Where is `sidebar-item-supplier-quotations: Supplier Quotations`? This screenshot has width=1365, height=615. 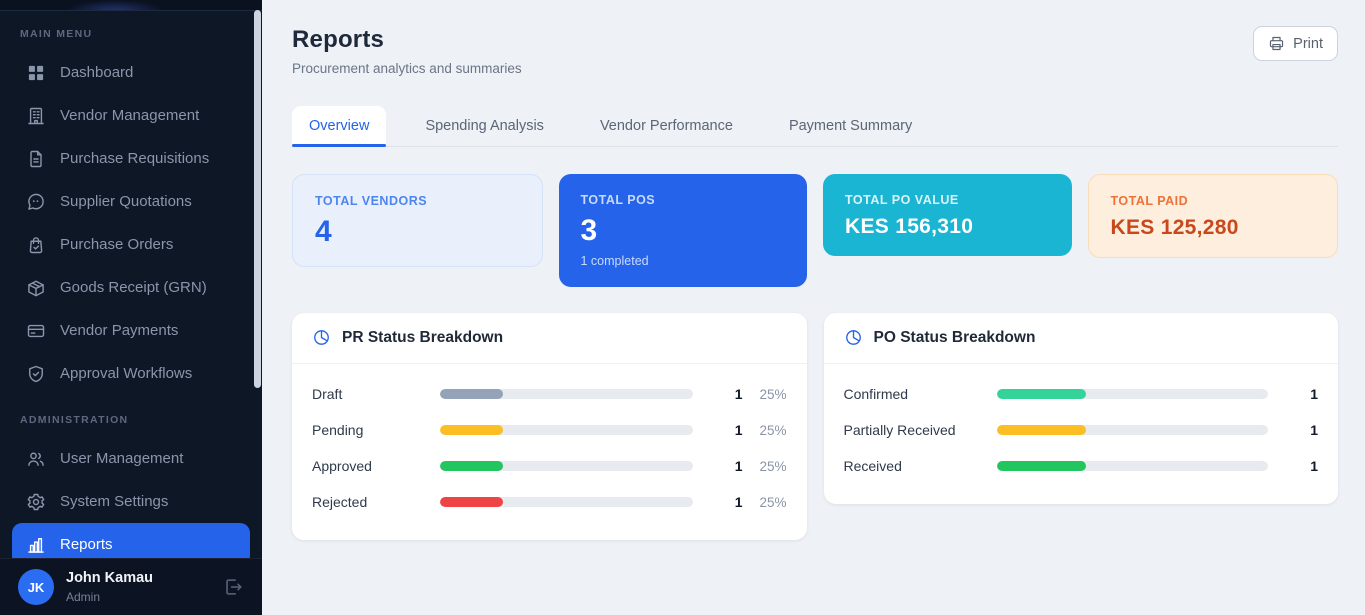 sidebar-item-supplier-quotations: Supplier Quotations is located at coordinates (131, 201).